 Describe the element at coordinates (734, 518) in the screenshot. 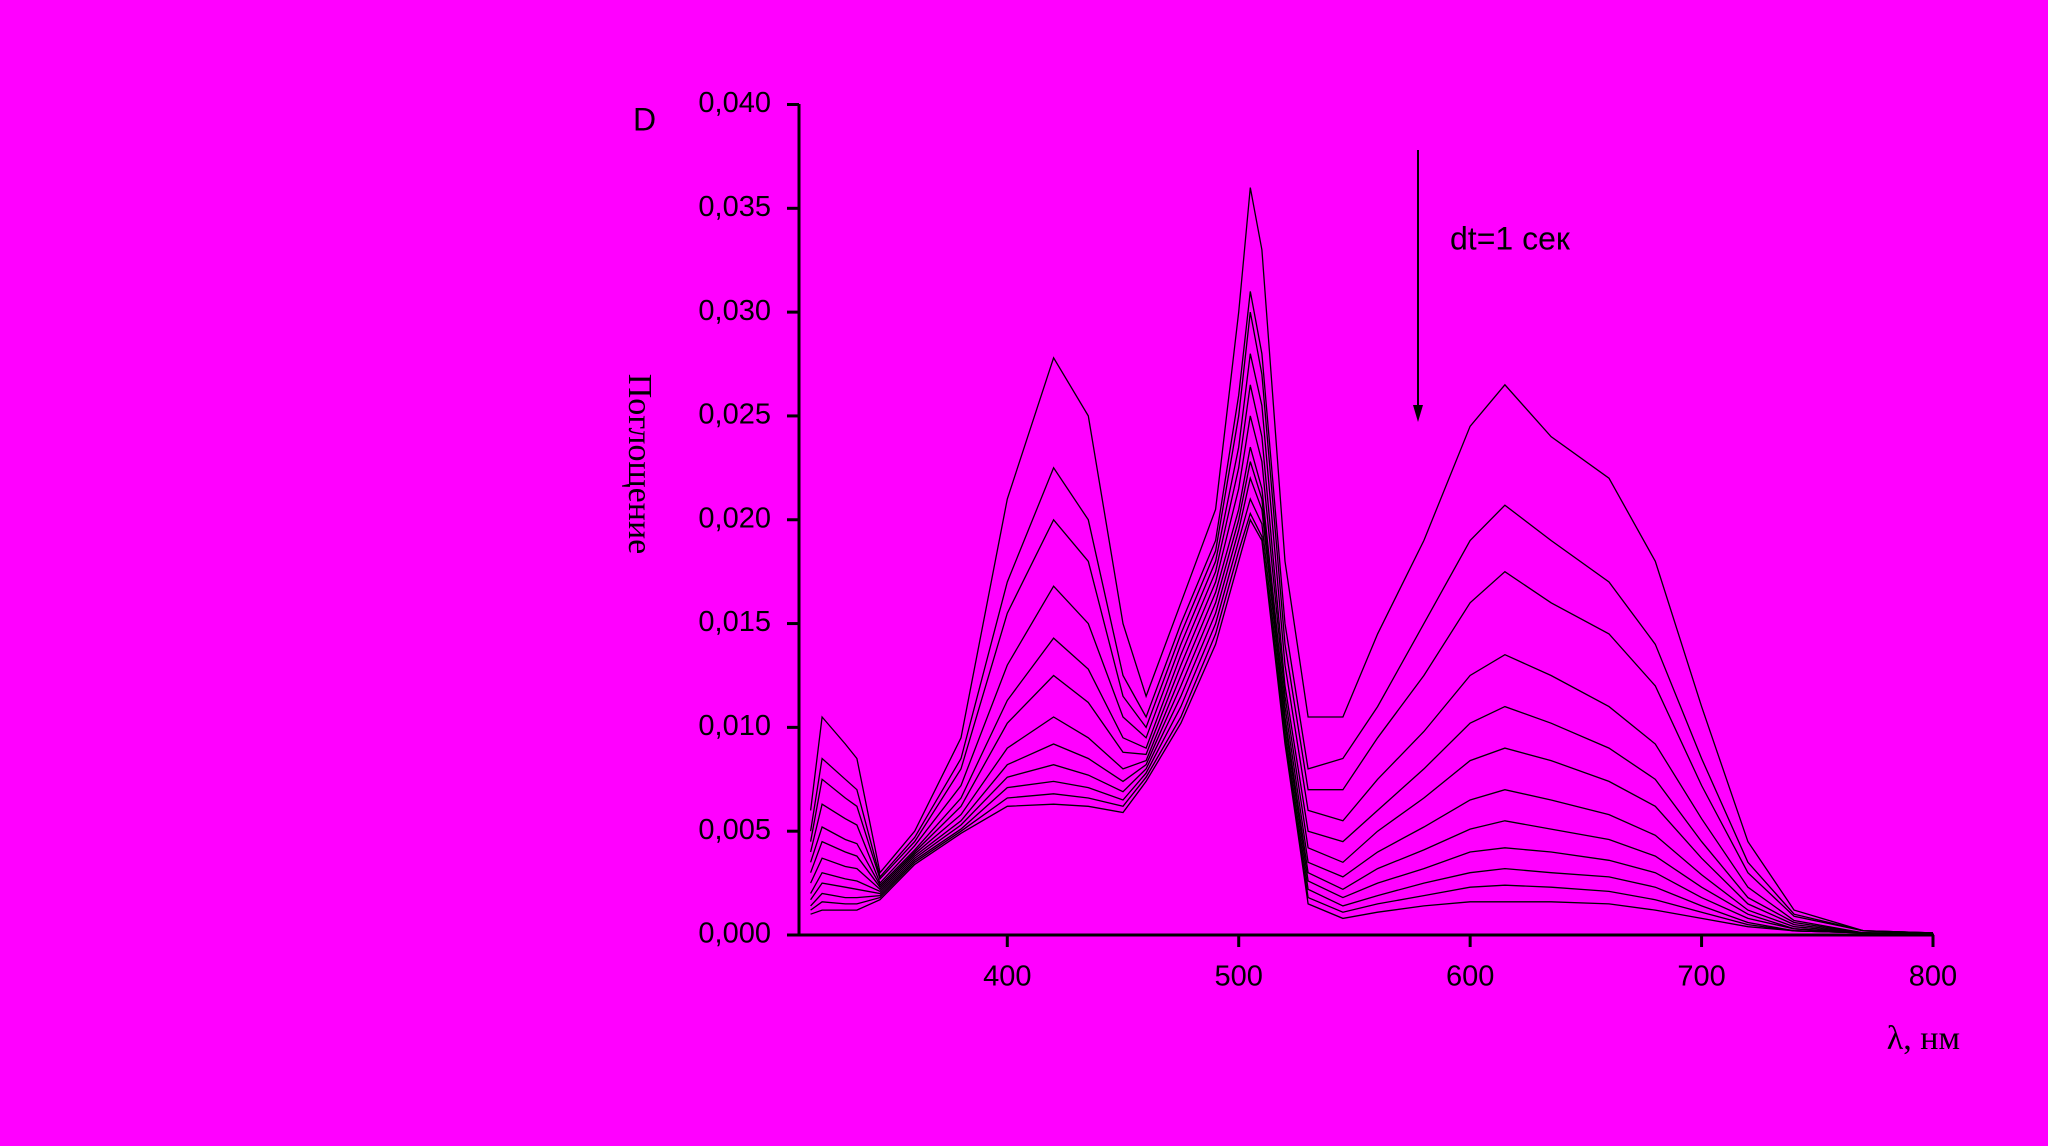

I see `y-tick-label: 0,020` at that location.